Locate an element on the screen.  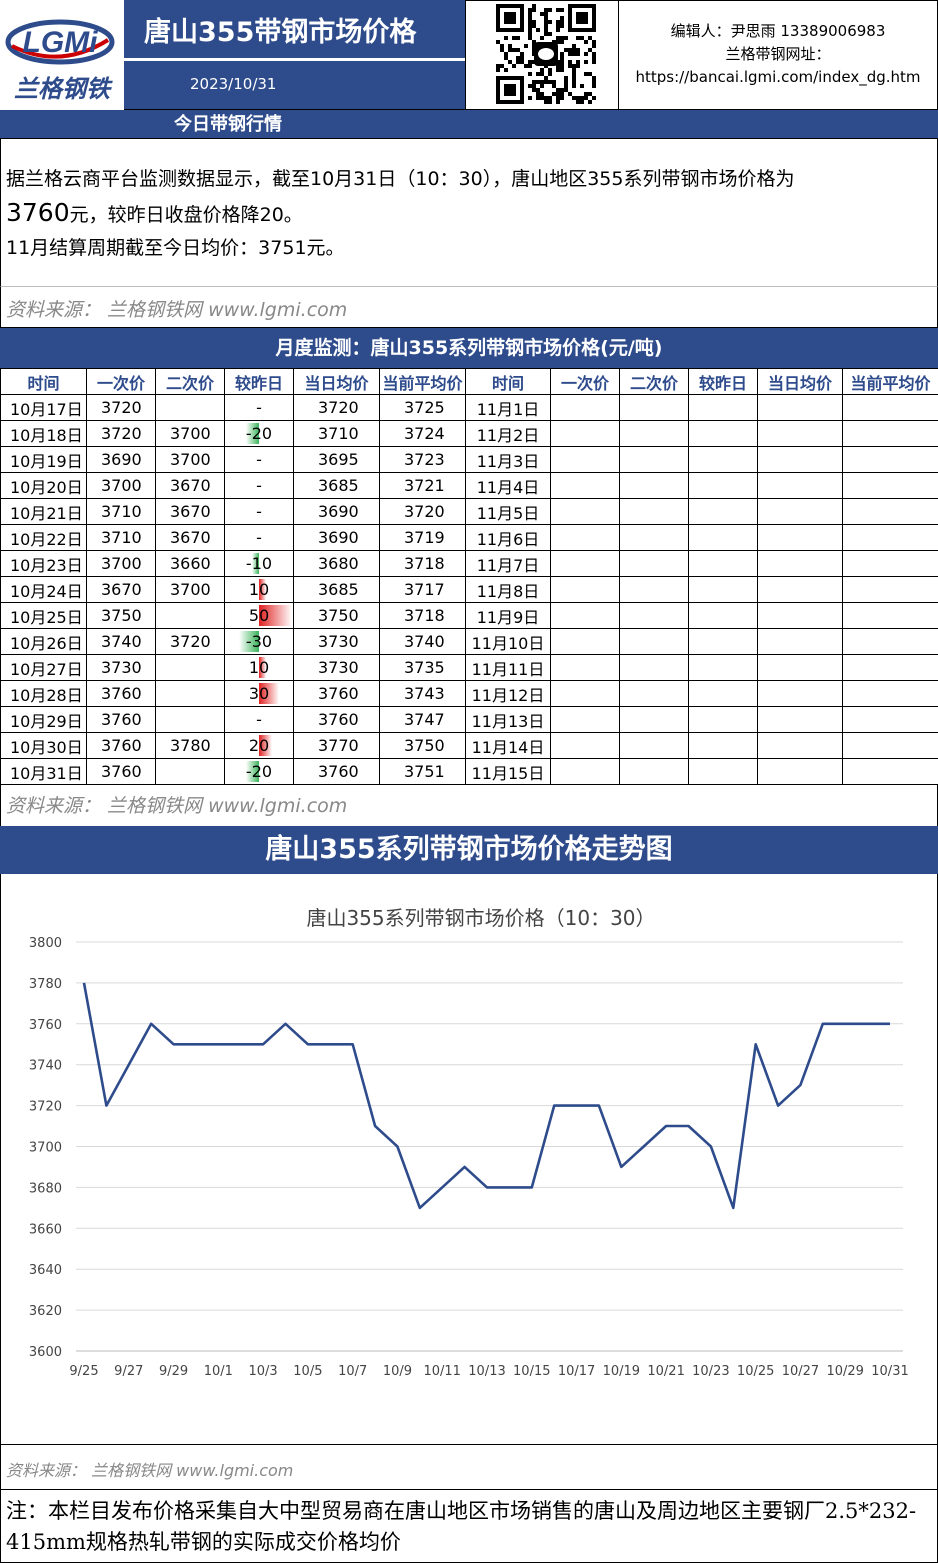
y-tick-label: 3780 is located at coordinates (45, 984).